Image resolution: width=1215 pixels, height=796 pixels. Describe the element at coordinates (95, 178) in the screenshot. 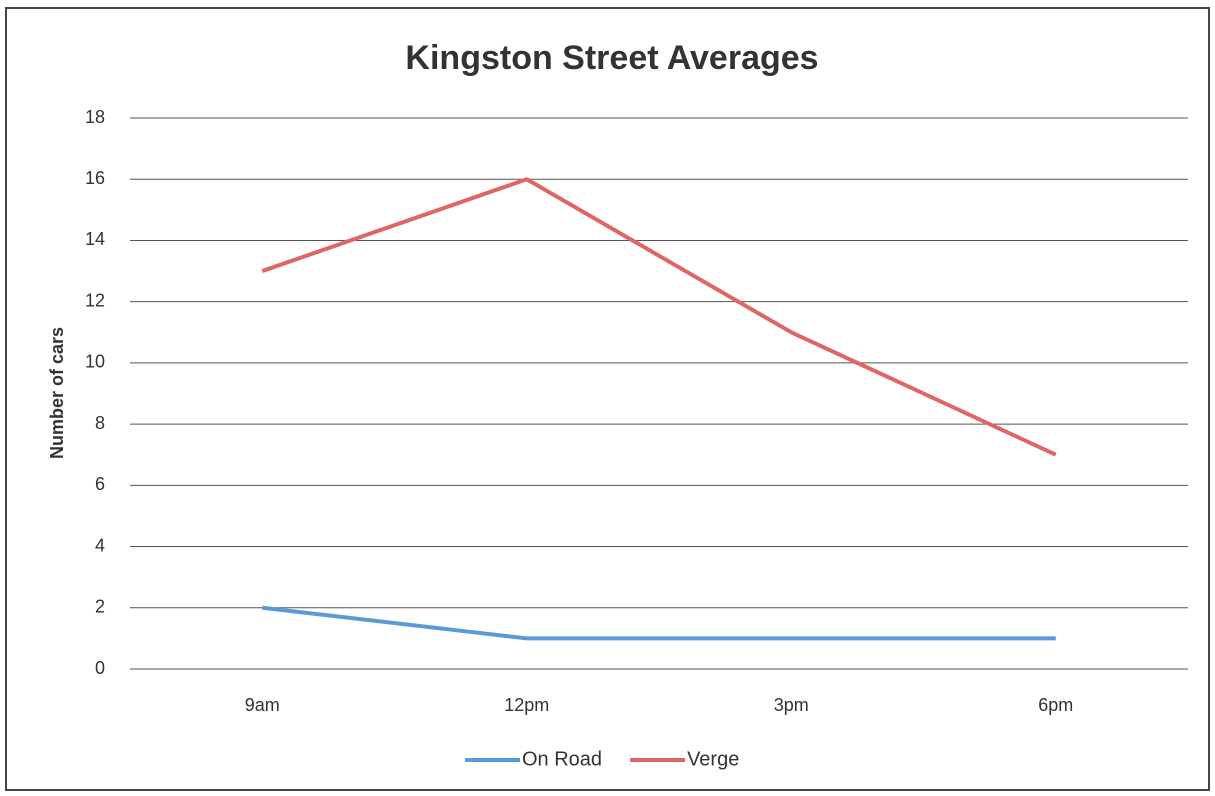

I see `y-tick-label: 16` at that location.